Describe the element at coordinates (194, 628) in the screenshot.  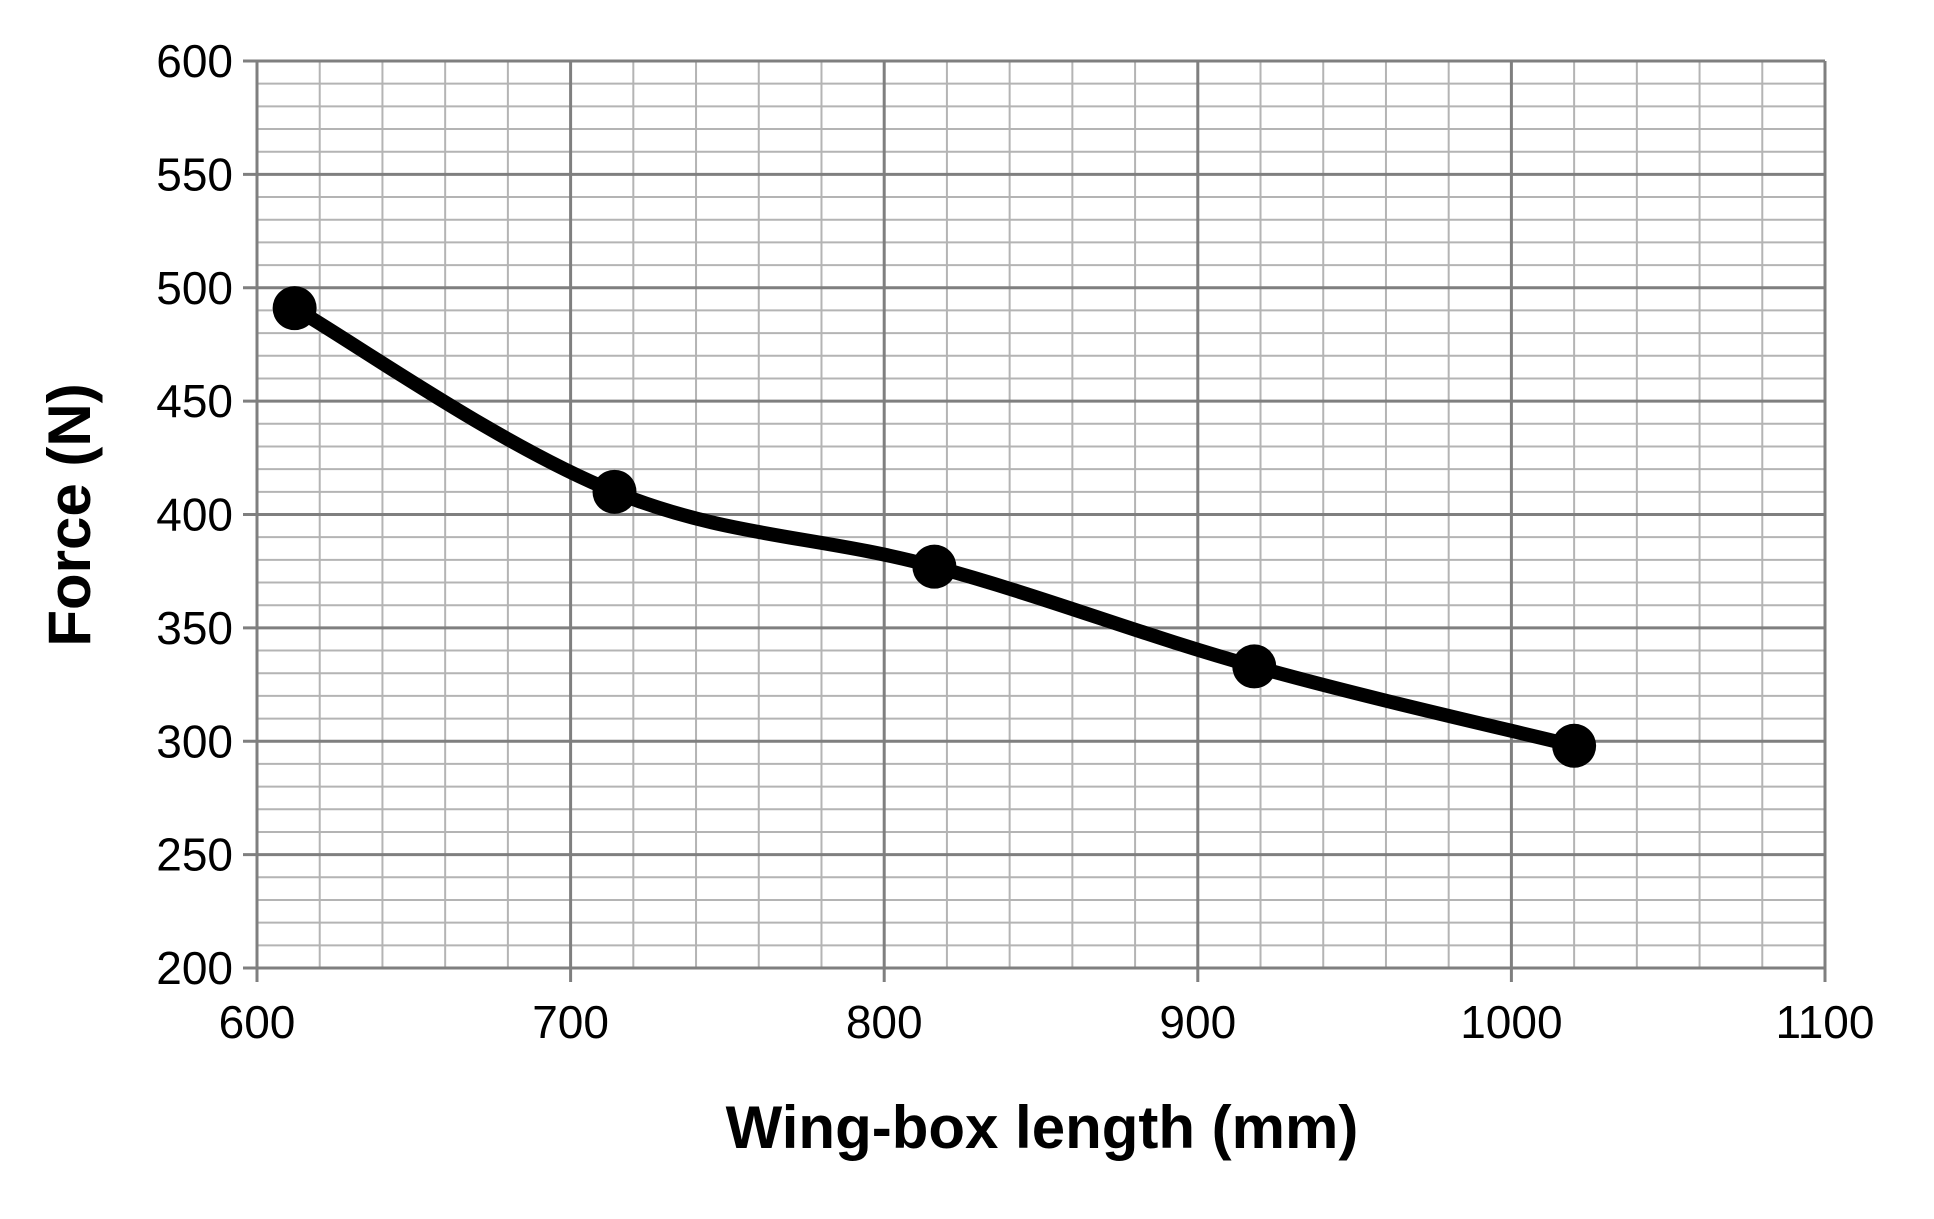
I see `y-tick-label: 350` at that location.